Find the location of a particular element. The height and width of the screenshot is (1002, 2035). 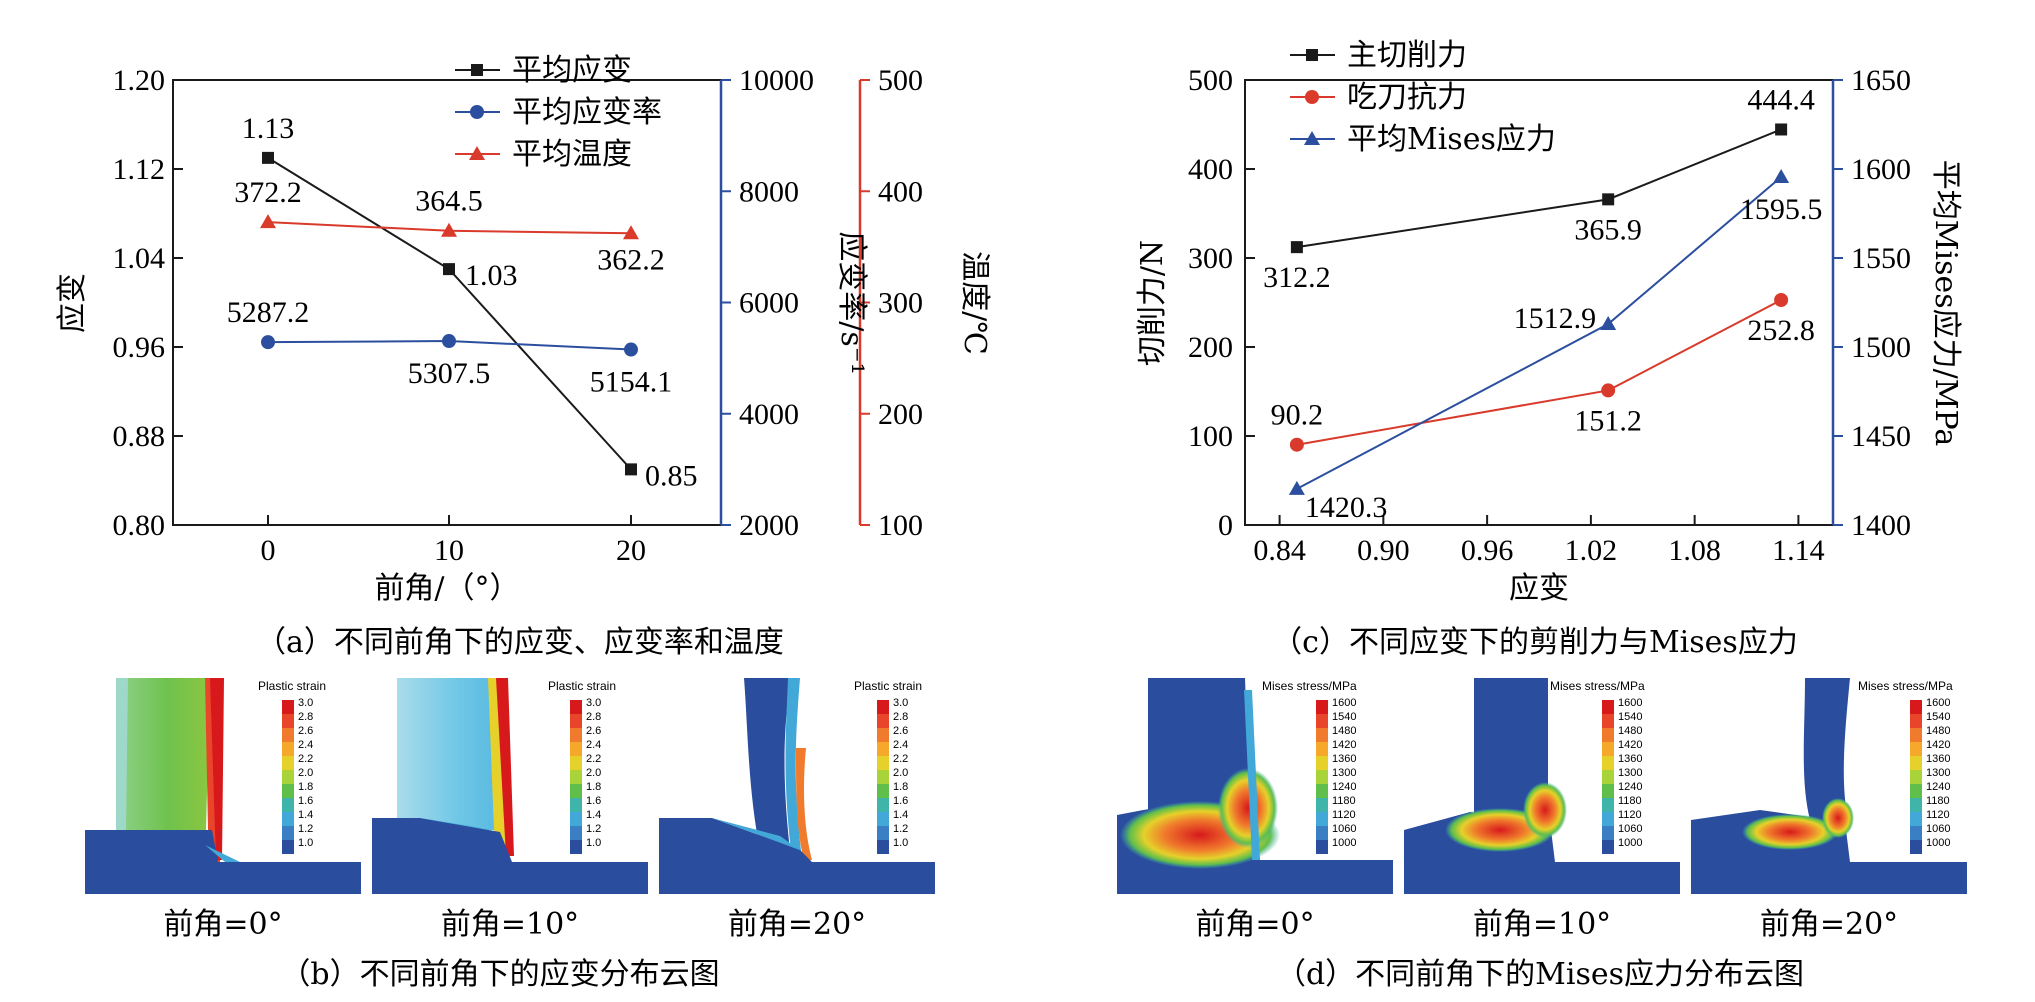

x-tick-label: 0.90 is located at coordinates (1383, 550).